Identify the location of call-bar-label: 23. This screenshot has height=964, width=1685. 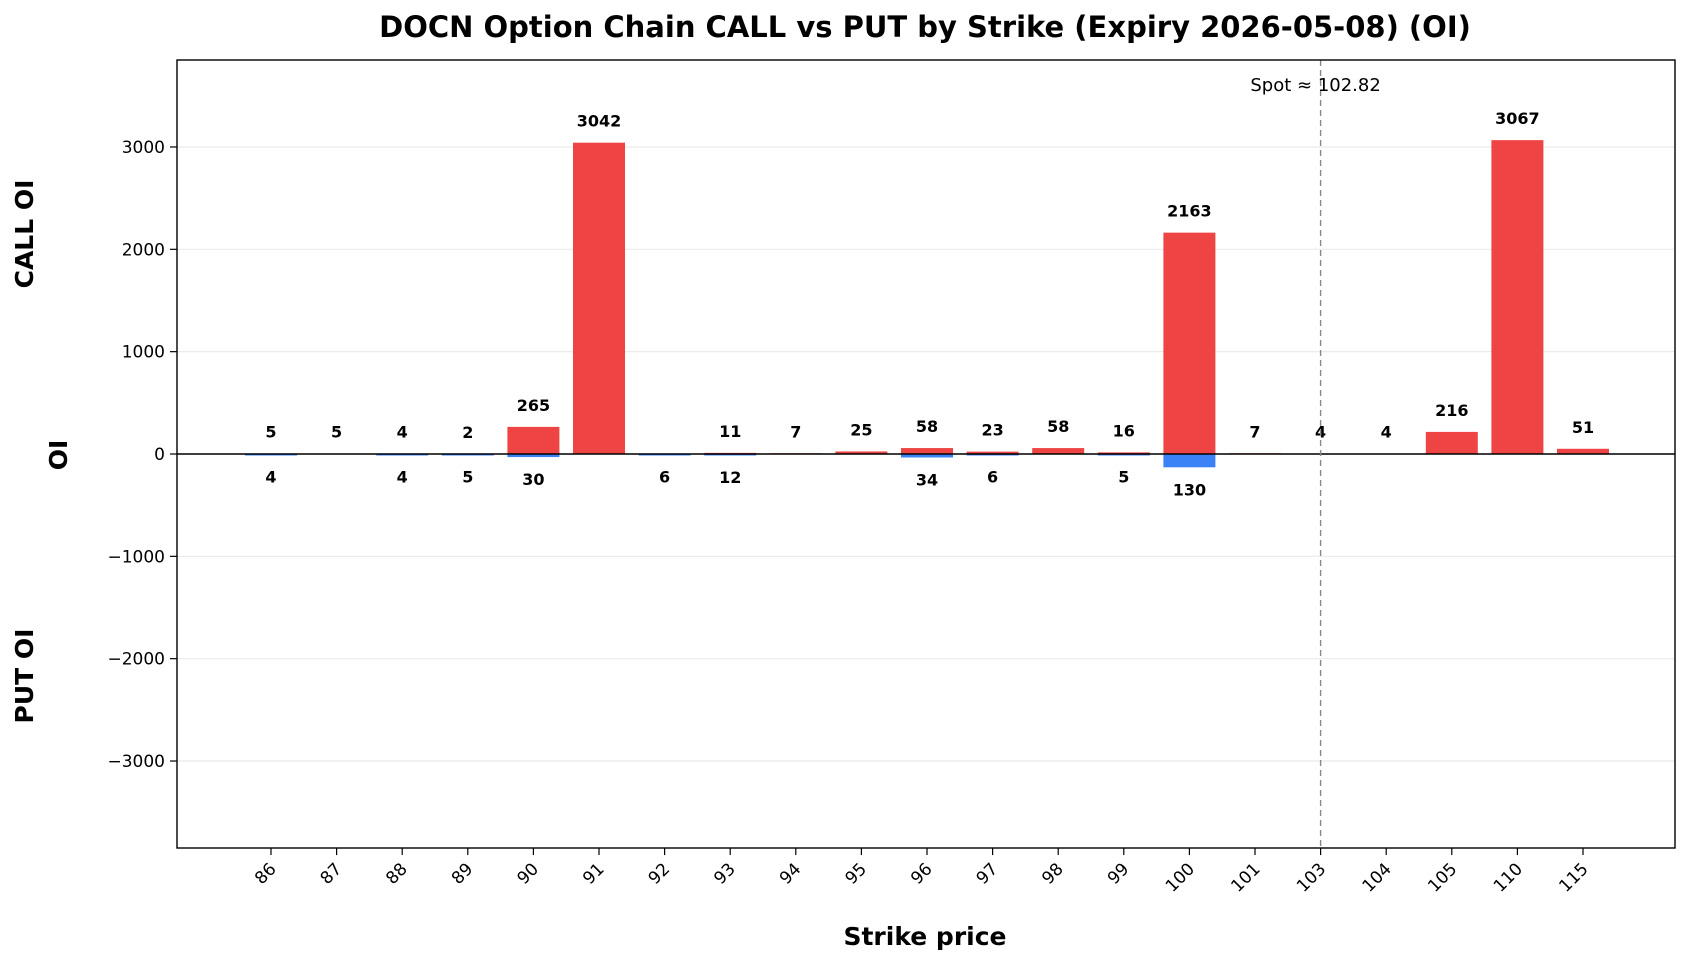
(992, 430).